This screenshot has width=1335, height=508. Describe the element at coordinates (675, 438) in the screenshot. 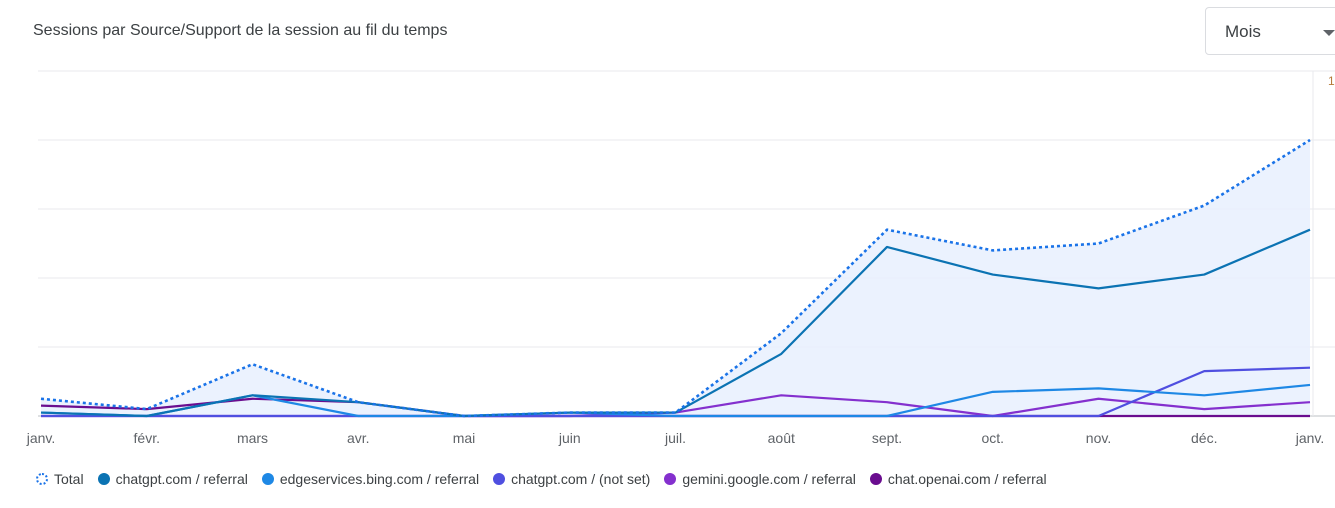

I see `x-tick-label: juil.` at that location.